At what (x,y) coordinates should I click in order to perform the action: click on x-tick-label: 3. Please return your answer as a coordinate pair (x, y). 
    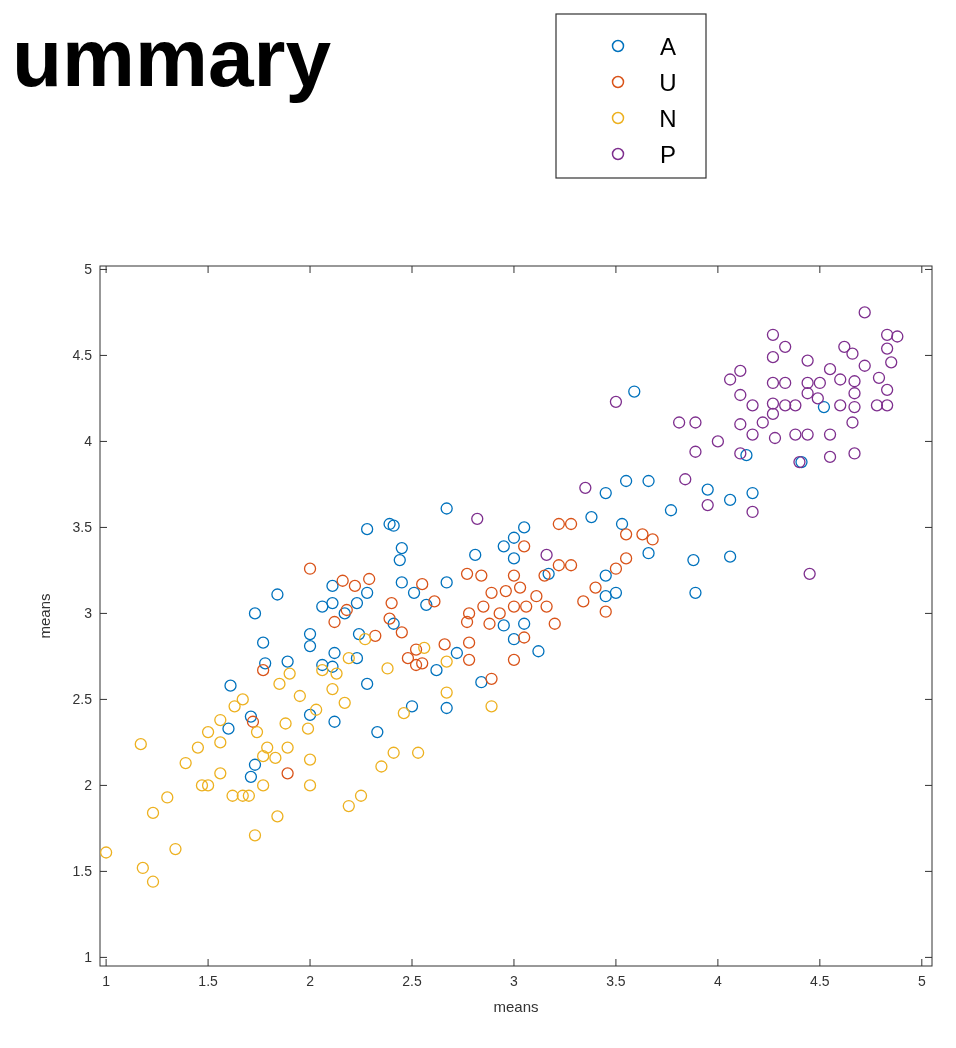
    Looking at the image, I should click on (514, 981).